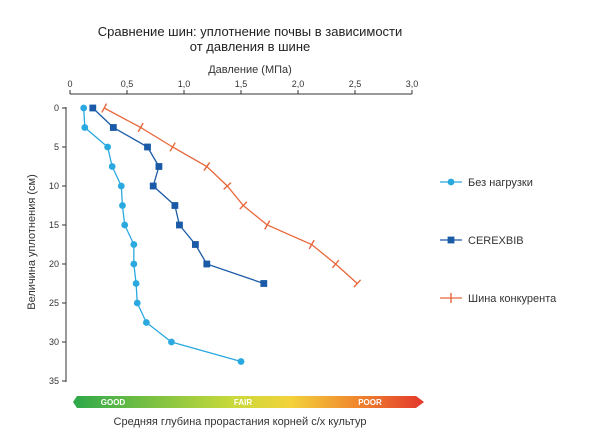 The width and height of the screenshot is (600, 446). What do you see at coordinates (500, 183) in the screenshot?
I see `legend-label: Без нагрузки` at bounding box center [500, 183].